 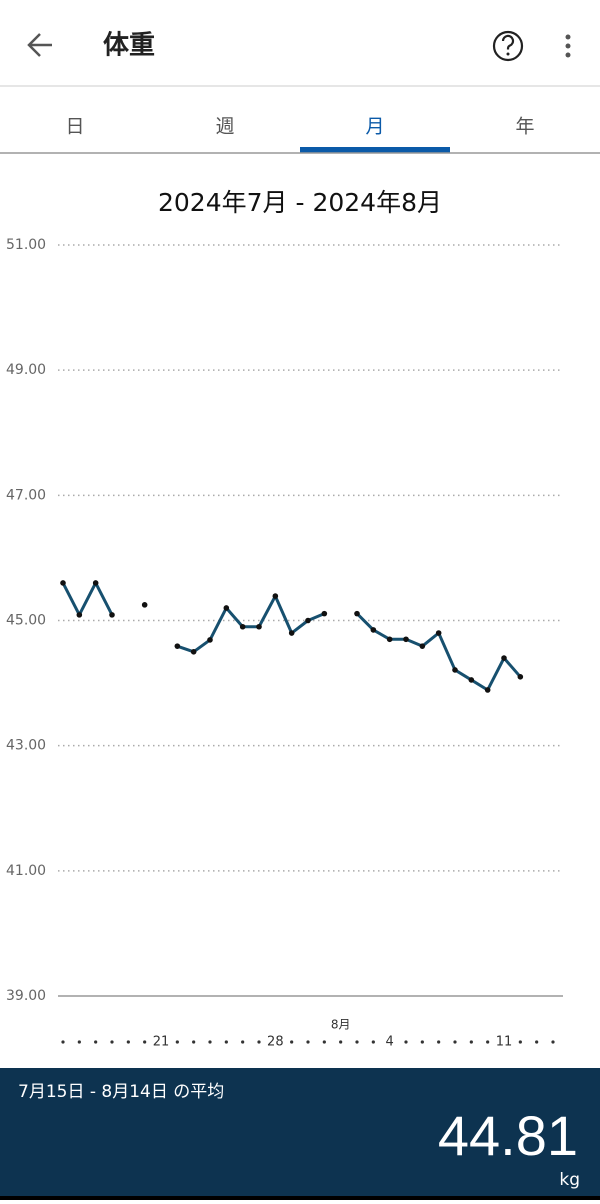 I want to click on x-tick-label: 11, so click(x=504, y=1042).